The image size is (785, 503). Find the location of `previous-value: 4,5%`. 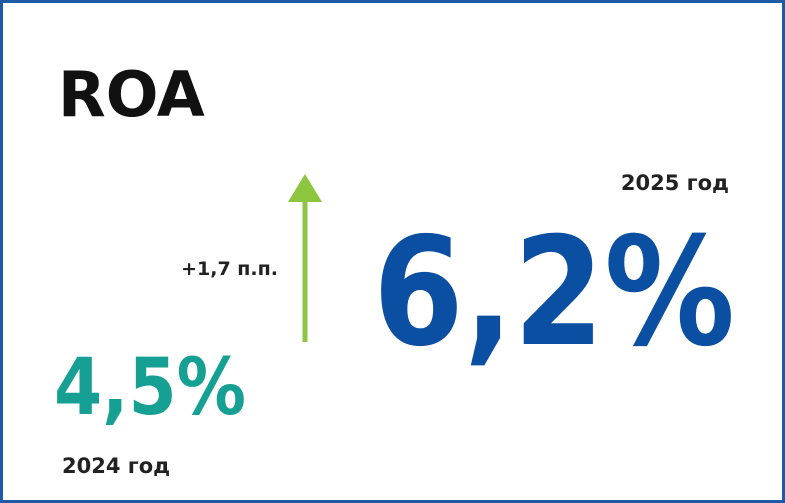

previous-value: 4,5% is located at coordinates (150, 388).